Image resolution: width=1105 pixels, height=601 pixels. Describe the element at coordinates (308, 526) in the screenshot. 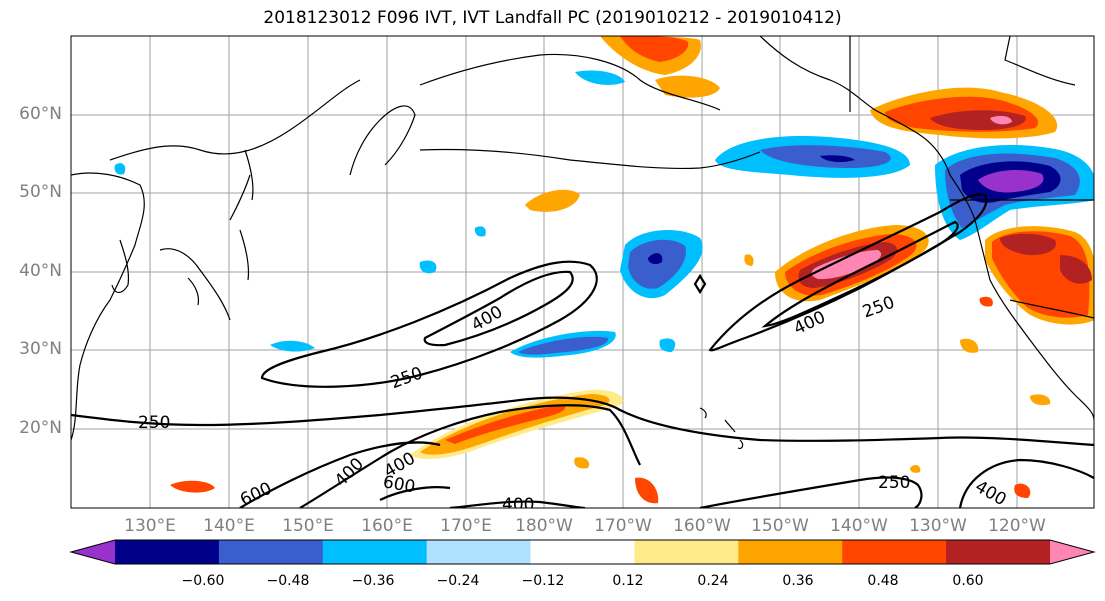

I see `lon-label: 150°E` at that location.